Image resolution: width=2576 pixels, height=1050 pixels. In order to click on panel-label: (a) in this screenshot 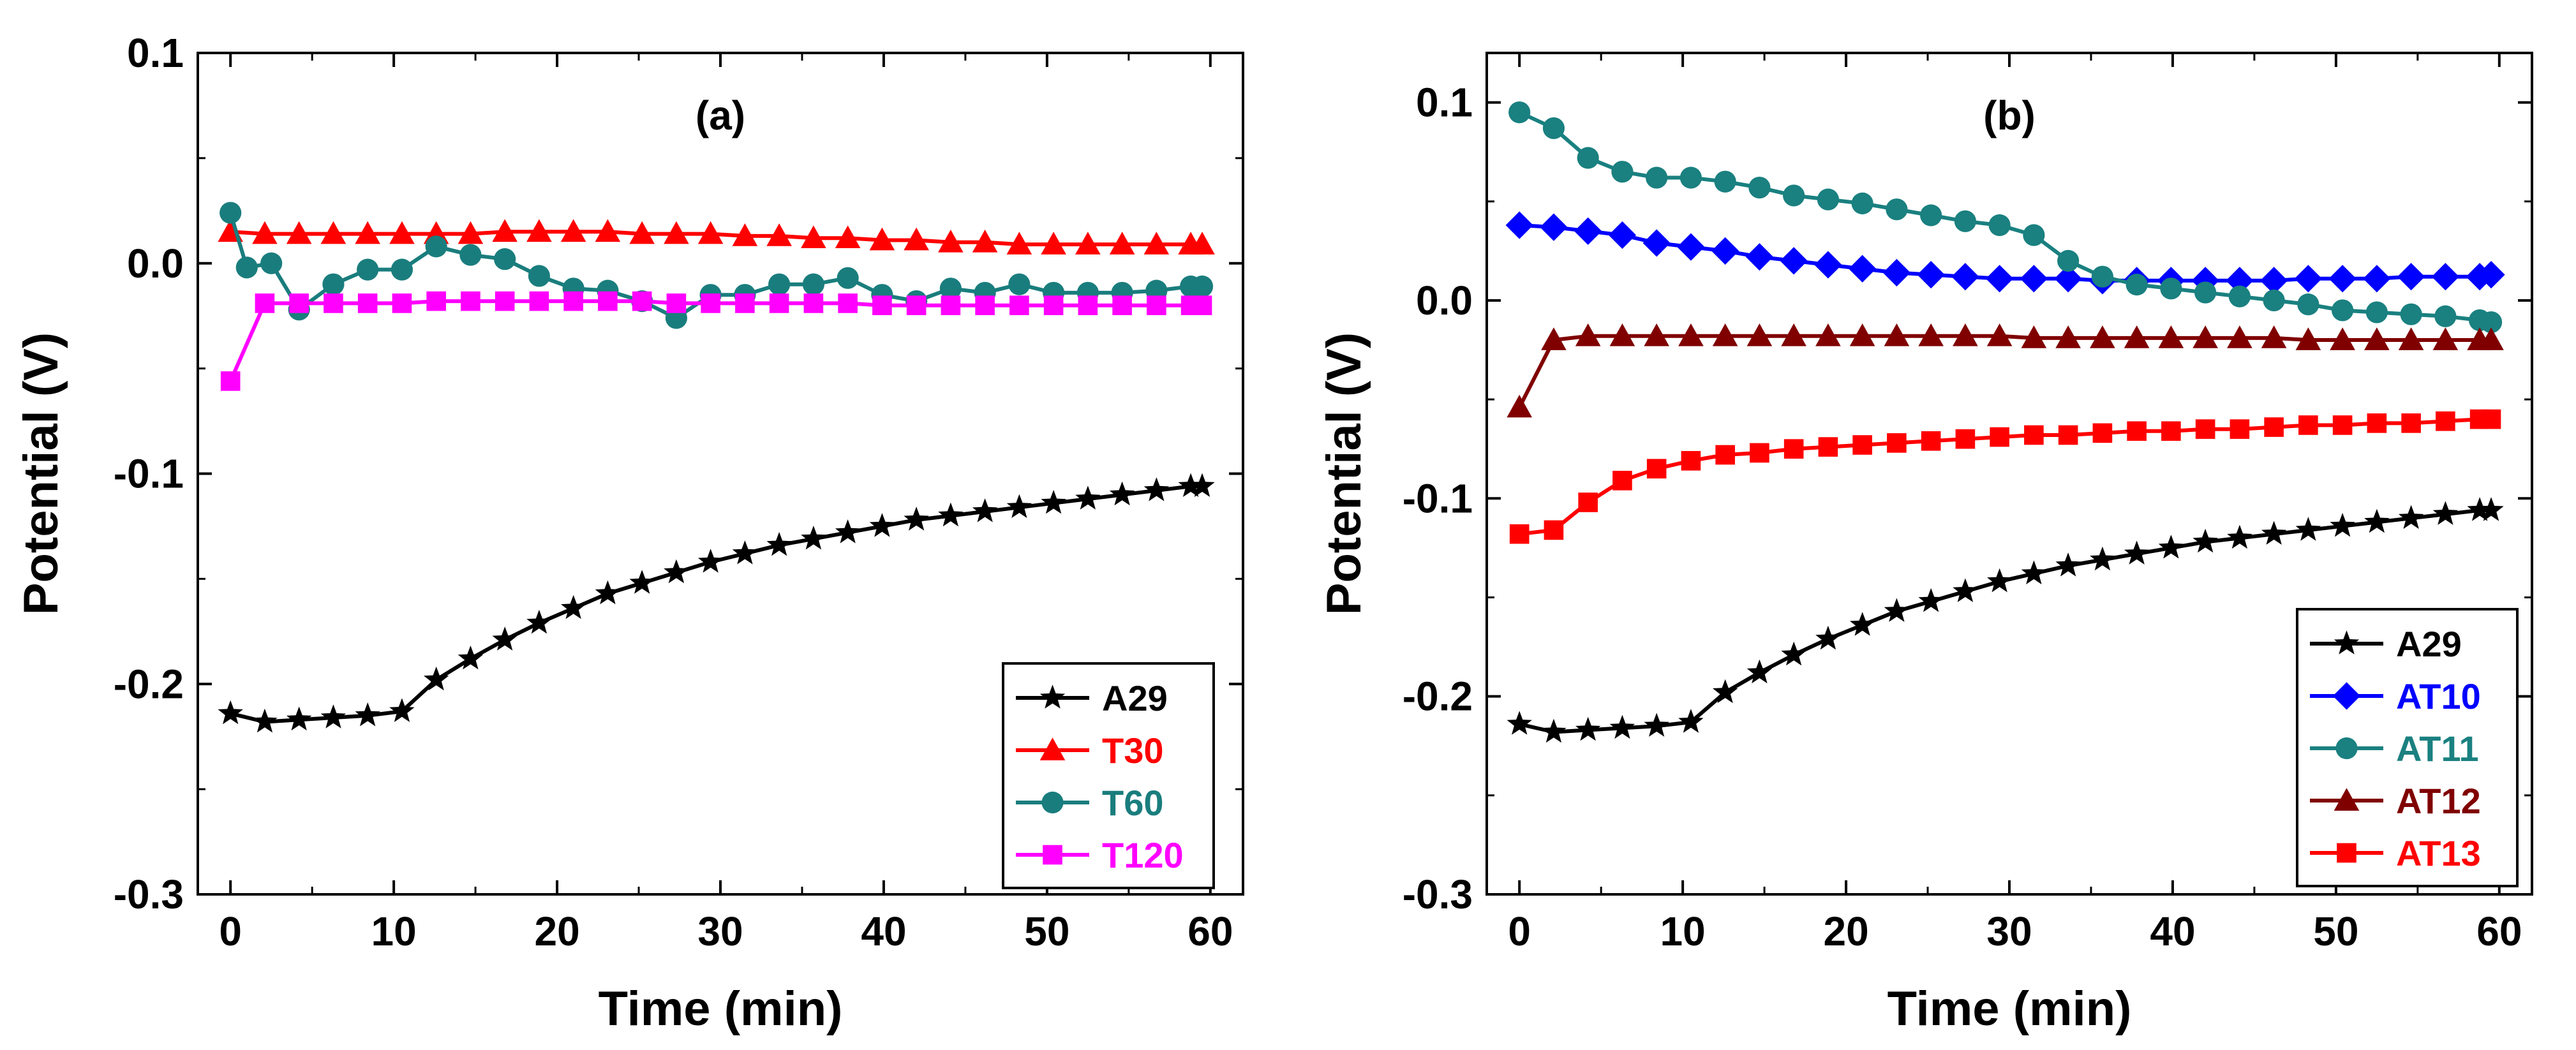, I will do `click(720, 115)`.